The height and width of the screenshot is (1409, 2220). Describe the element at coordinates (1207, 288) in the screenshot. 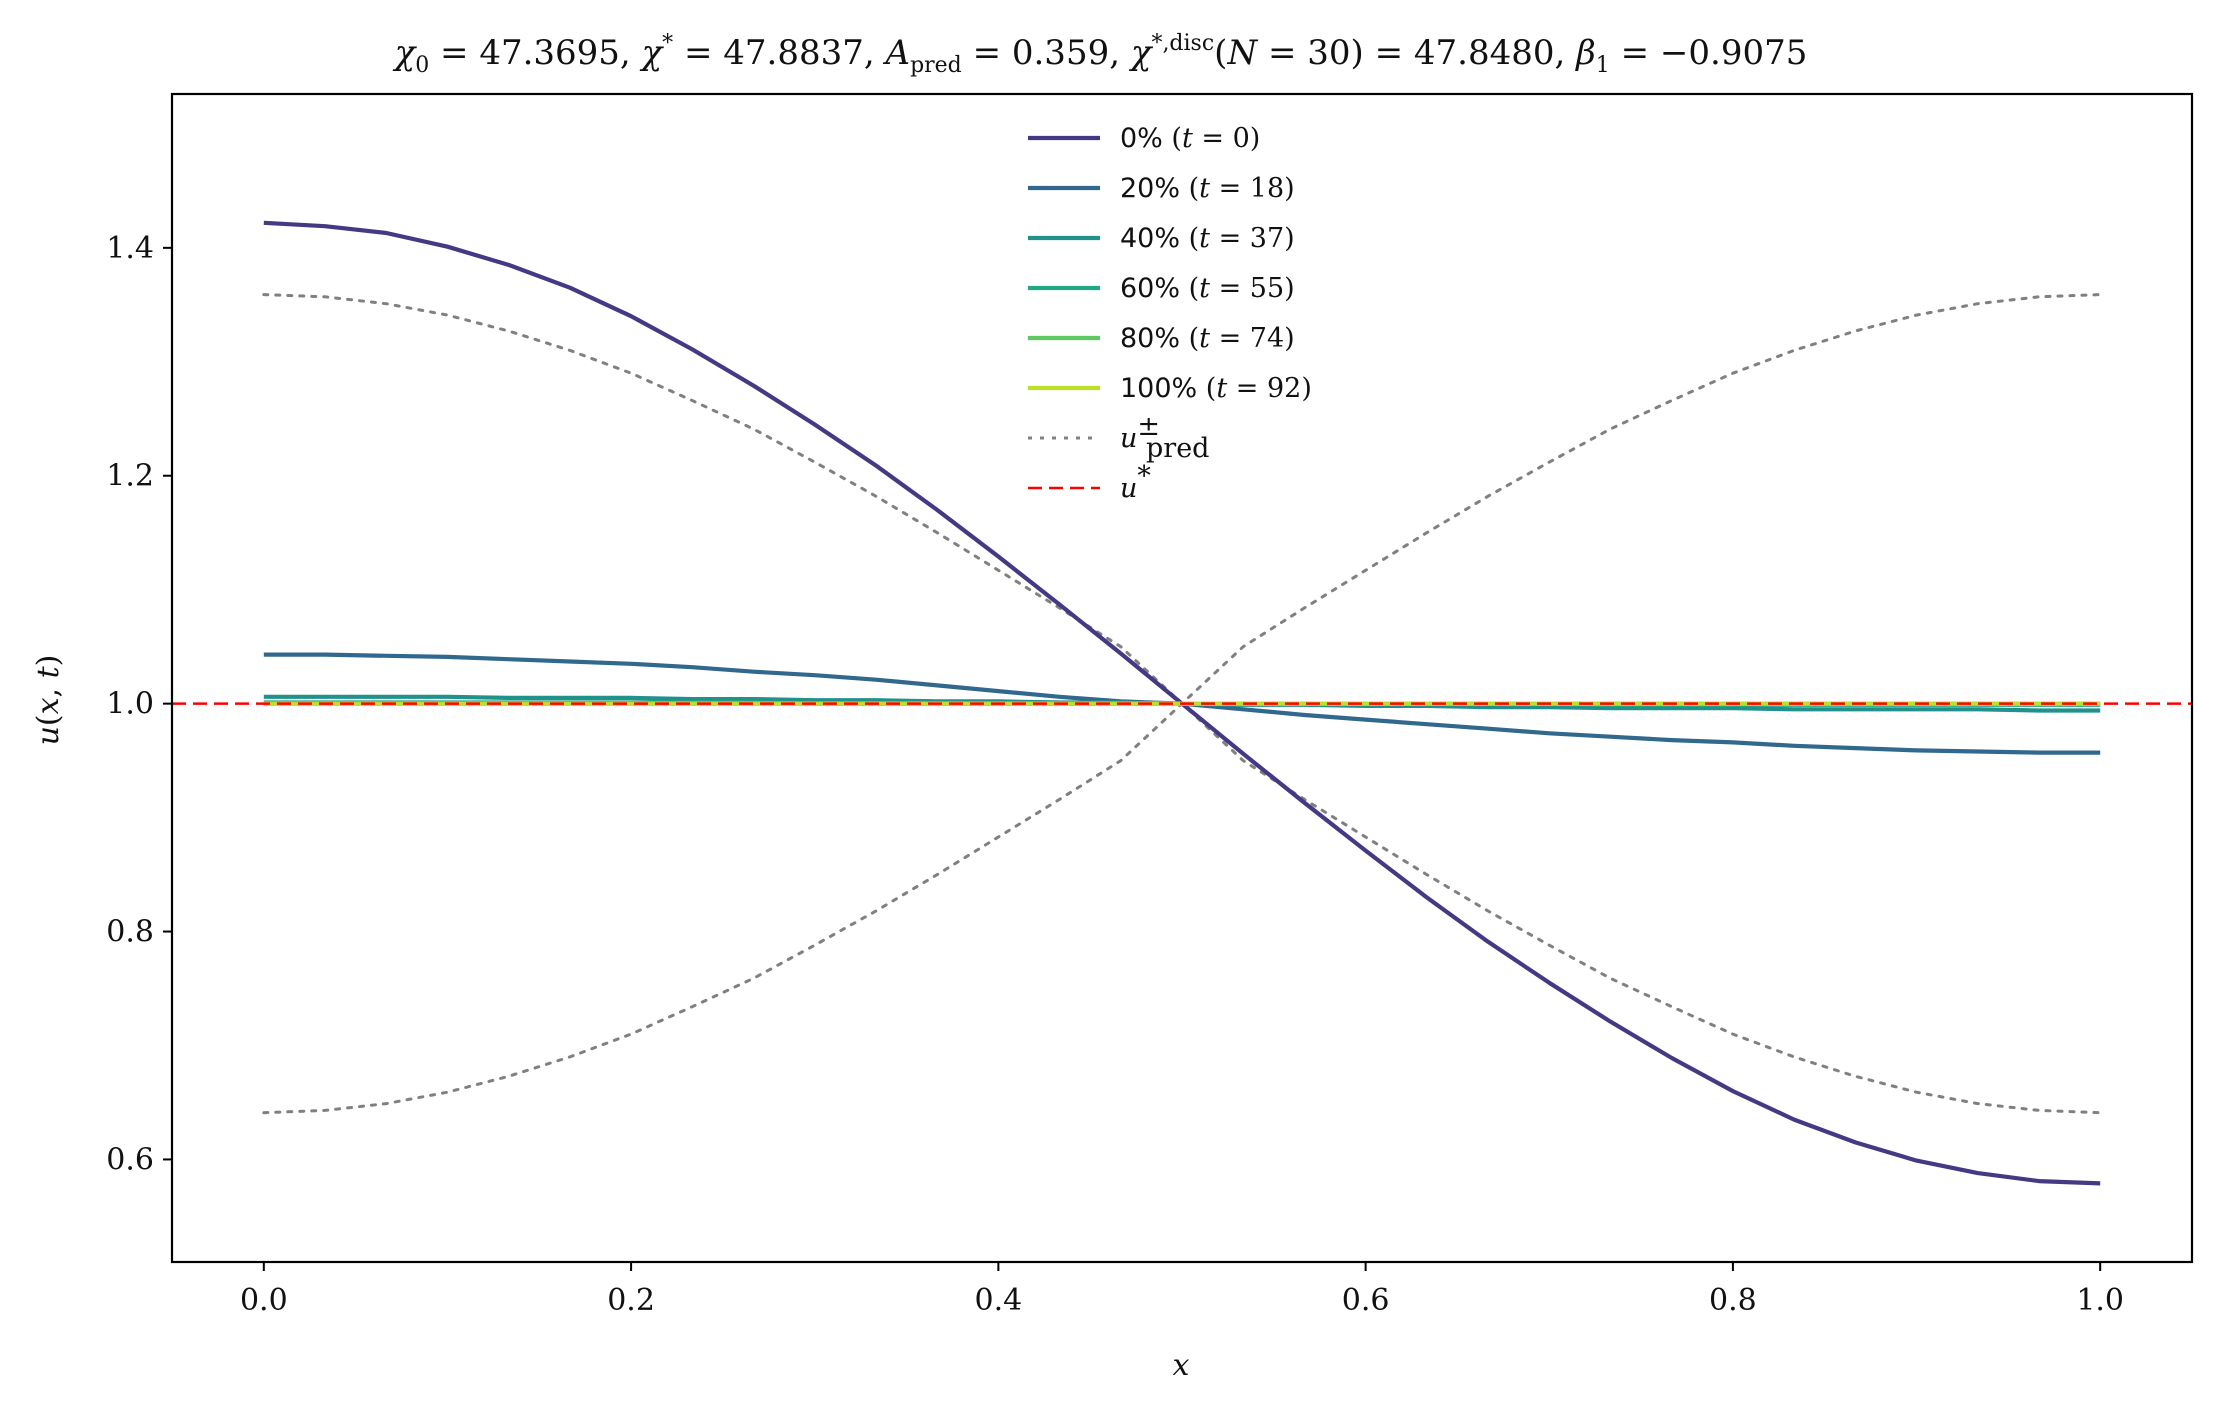

I see `legend-label: 60% (t = 55)` at that location.